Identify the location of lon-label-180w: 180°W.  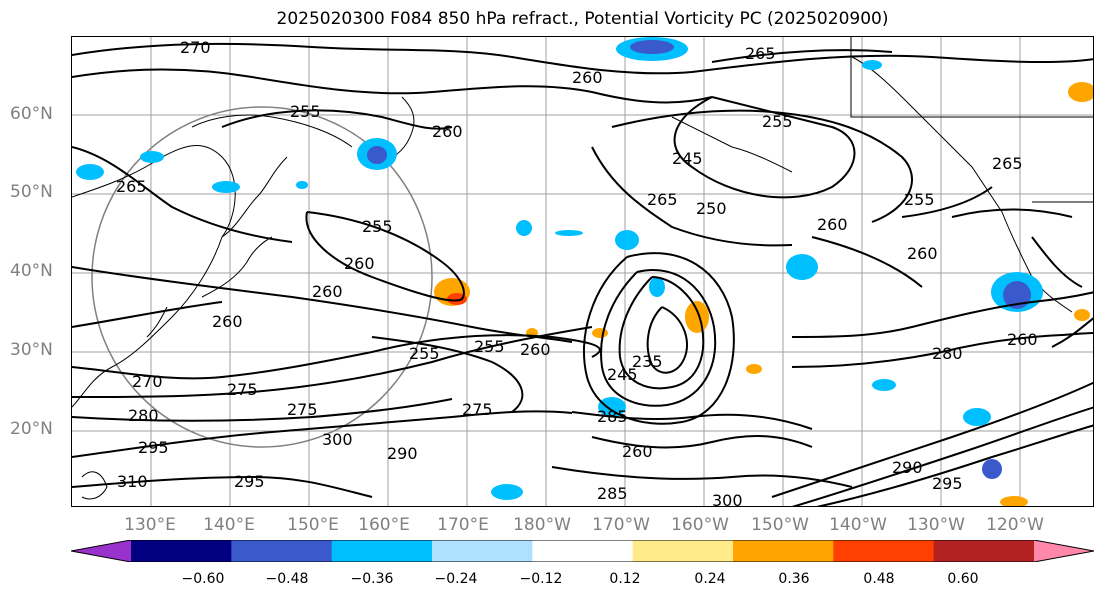
(542, 525).